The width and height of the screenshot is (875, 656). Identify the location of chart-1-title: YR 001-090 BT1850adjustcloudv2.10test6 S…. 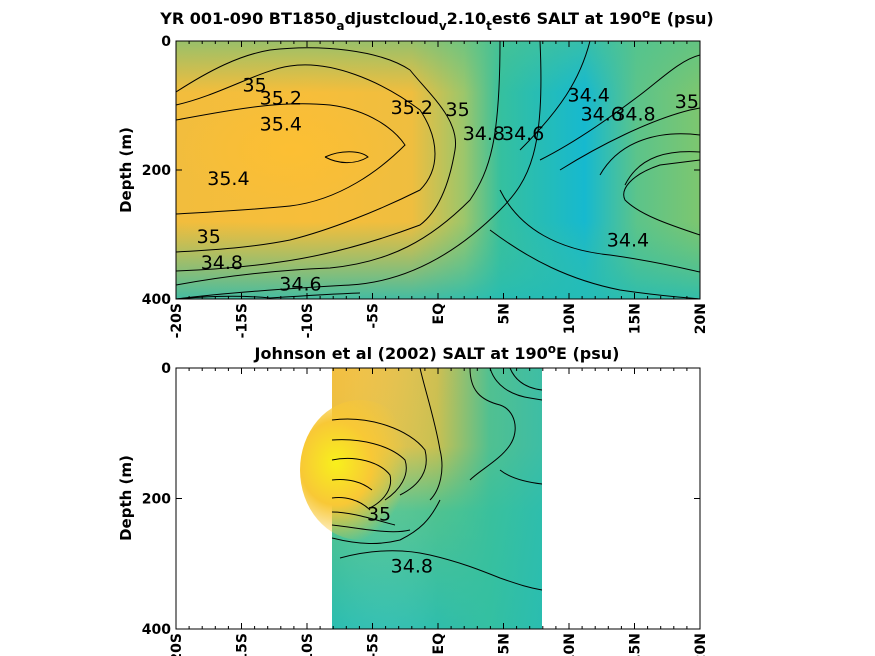
(436, 20).